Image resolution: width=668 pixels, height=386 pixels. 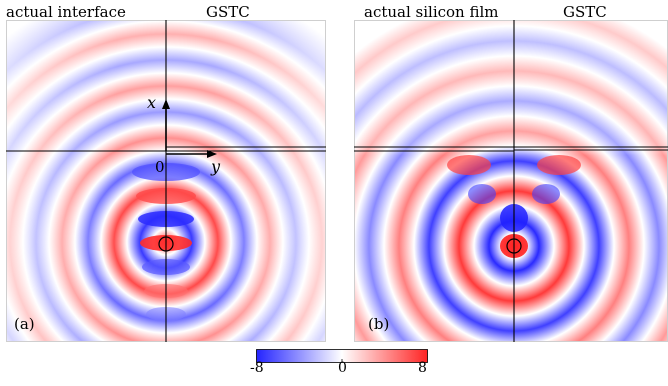 What do you see at coordinates (431, 12) in the screenshot?
I see `panel-b-left-title: actual silicon film` at bounding box center [431, 12].